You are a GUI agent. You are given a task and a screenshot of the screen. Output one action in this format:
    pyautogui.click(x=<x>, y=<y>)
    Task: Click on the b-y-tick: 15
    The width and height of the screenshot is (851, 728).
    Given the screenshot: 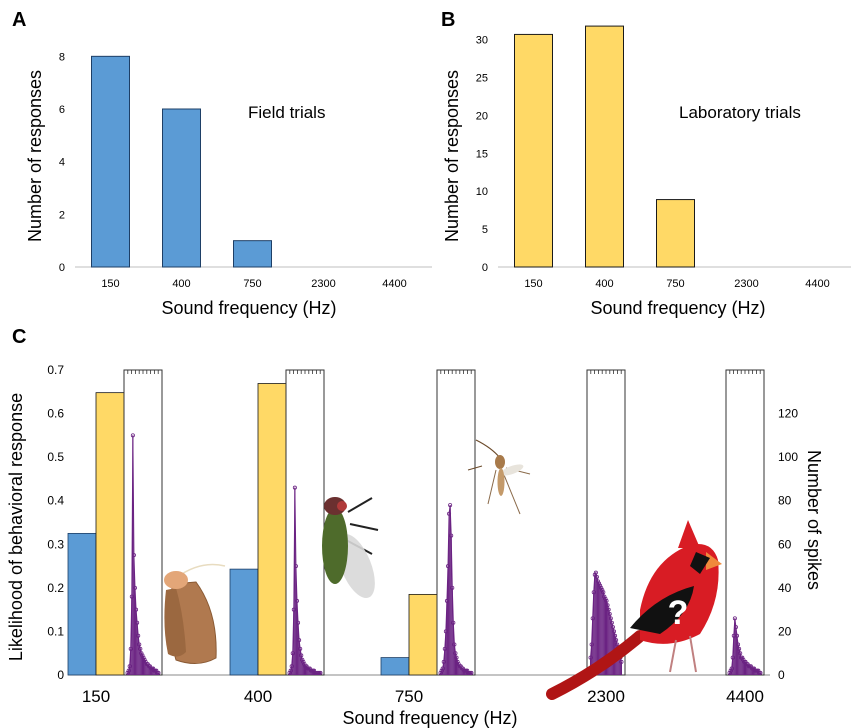 What is the action you would take?
    pyautogui.click(x=482, y=154)
    